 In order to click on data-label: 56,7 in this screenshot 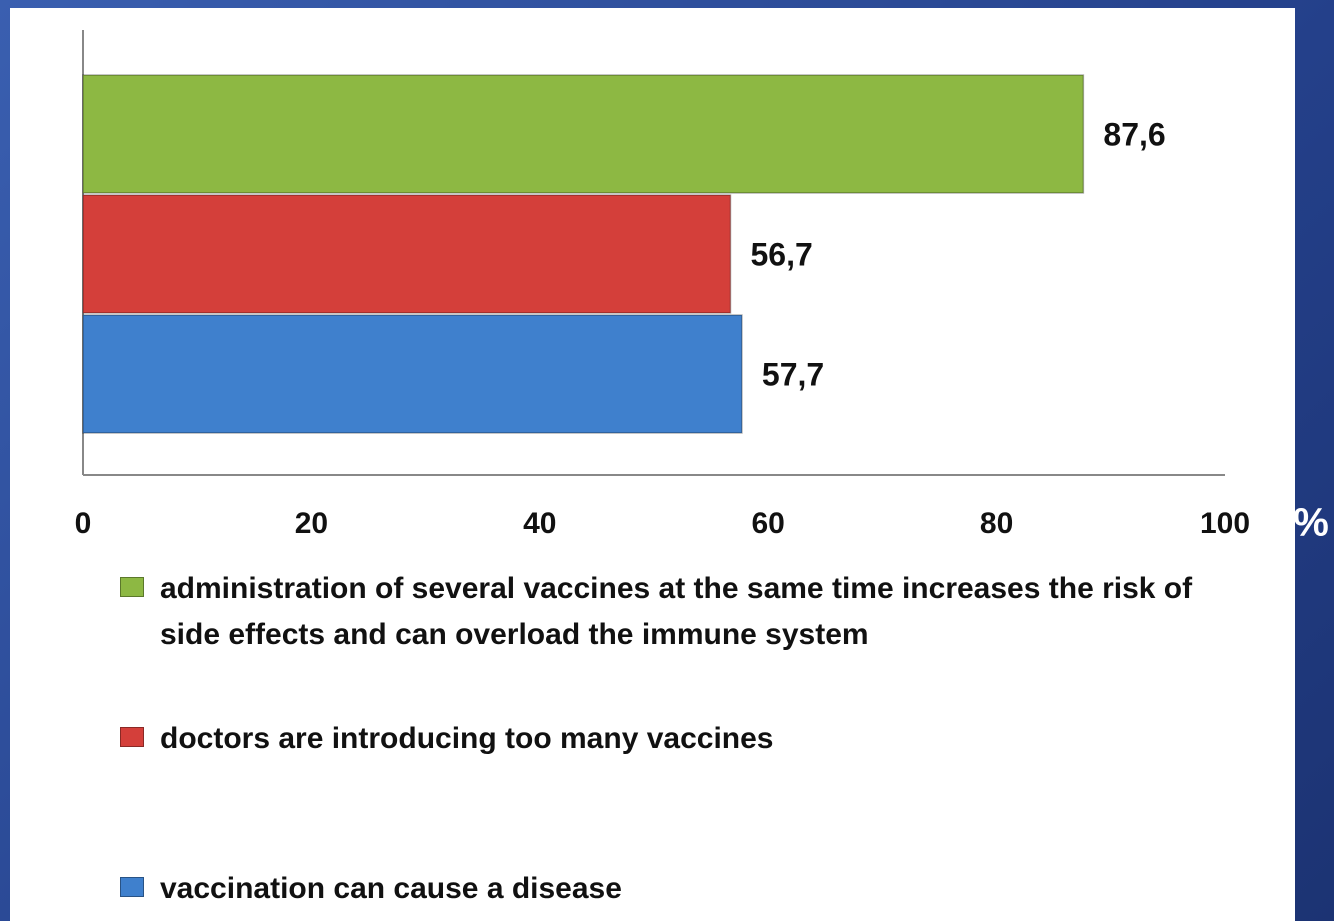, I will do `click(782, 254)`.